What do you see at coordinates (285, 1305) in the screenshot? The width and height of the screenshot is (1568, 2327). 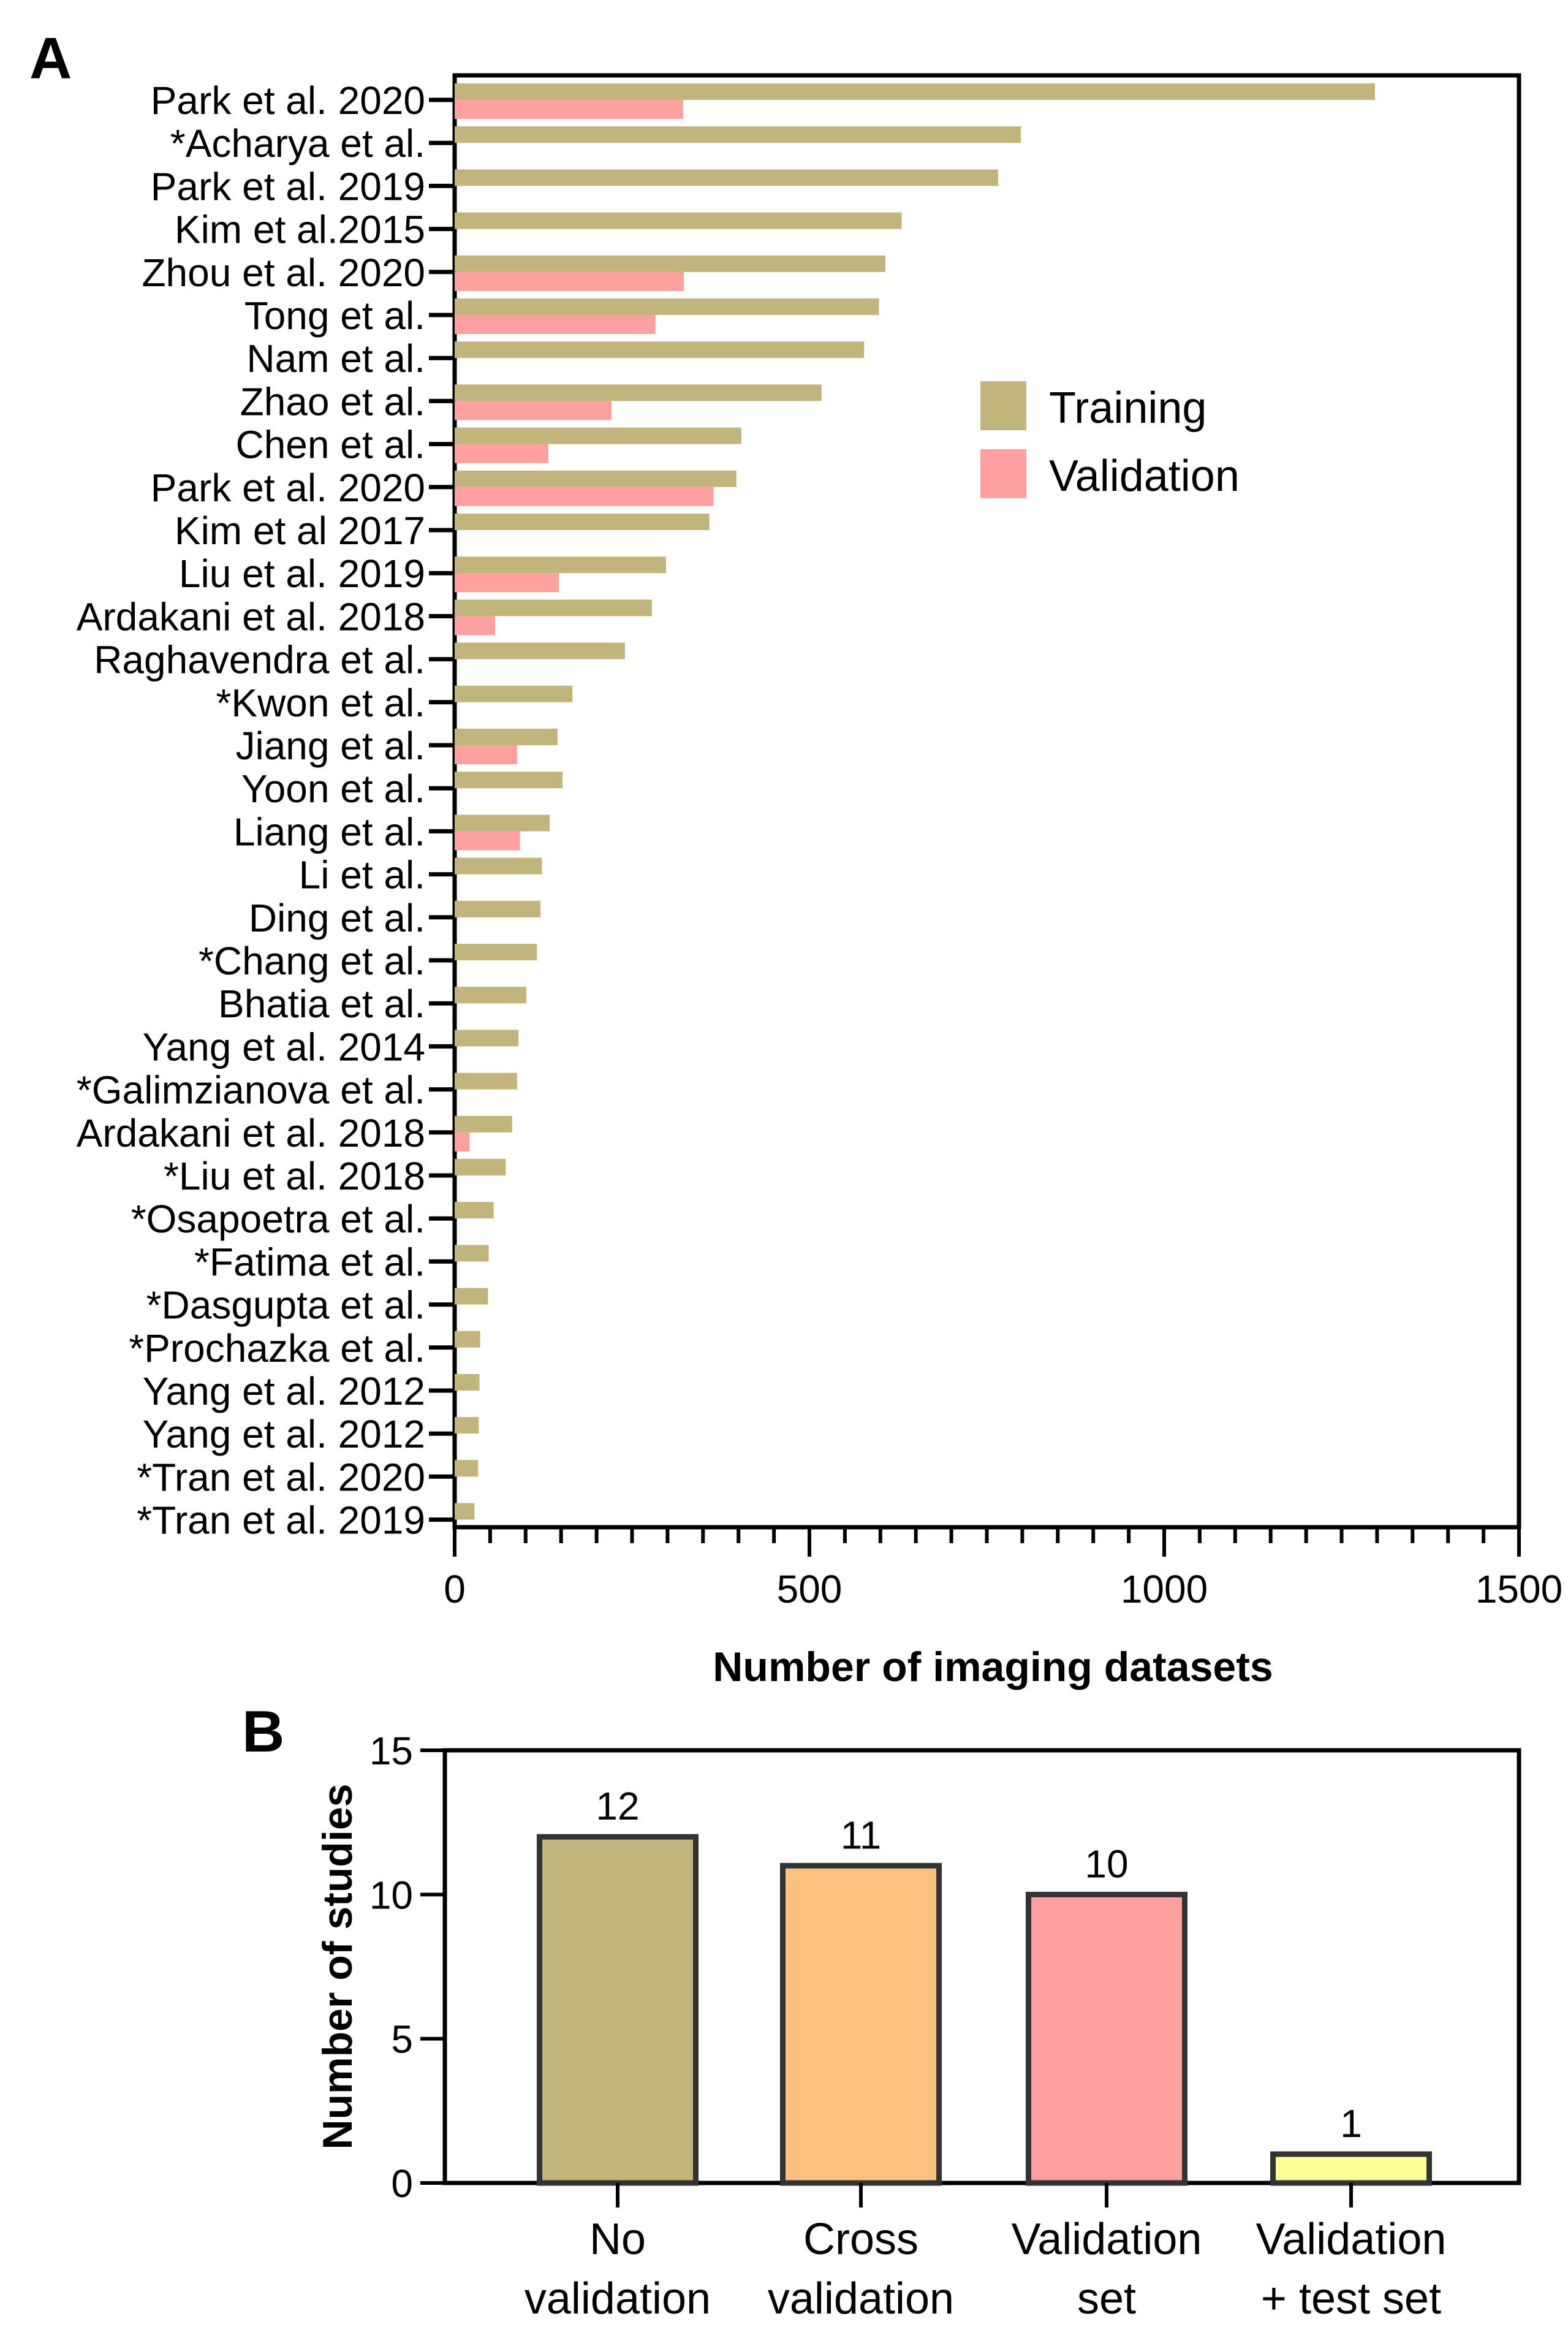 I see `category-label: *Dasgupta et al.` at bounding box center [285, 1305].